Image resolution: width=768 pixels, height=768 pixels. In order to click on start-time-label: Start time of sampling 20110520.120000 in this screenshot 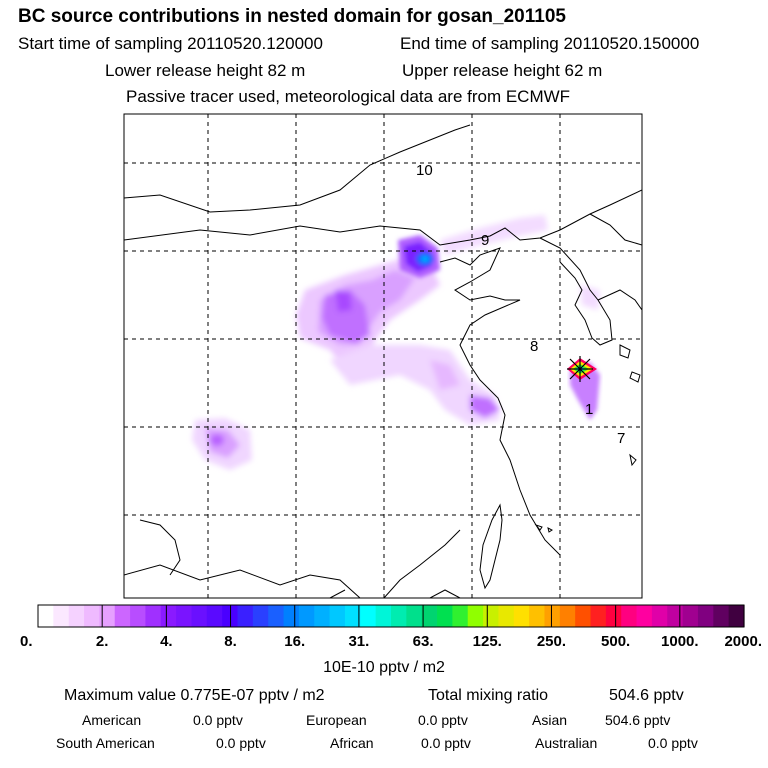, I will do `click(170, 43)`.